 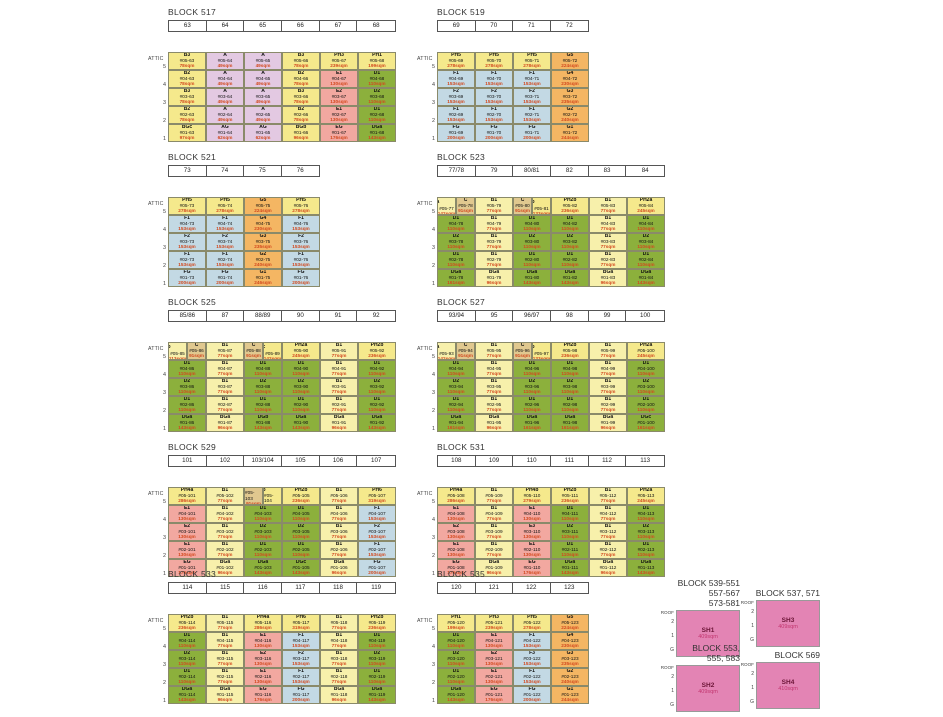 I want to click on unit-cell: G1 #01-72 244sqm, so click(x=570, y=132).